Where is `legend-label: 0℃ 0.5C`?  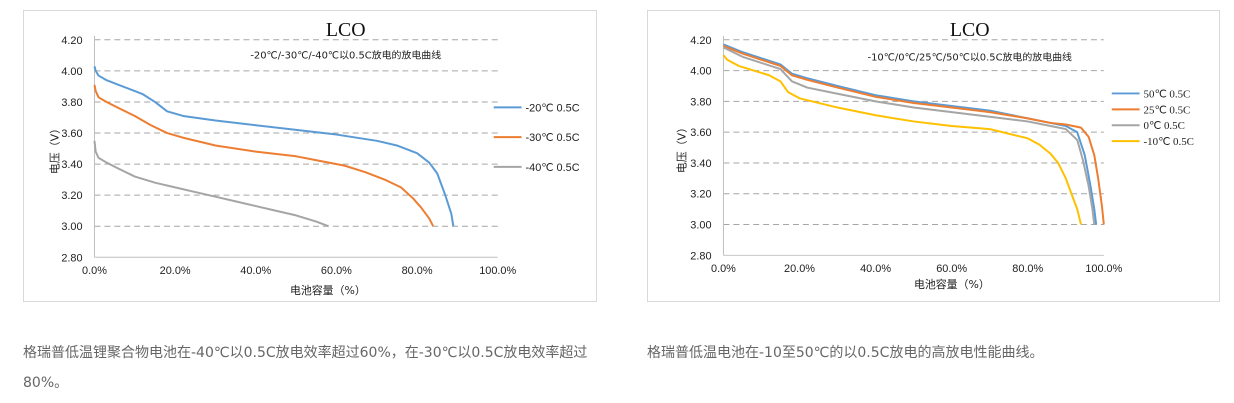
legend-label: 0℃ 0.5C is located at coordinates (1164, 126).